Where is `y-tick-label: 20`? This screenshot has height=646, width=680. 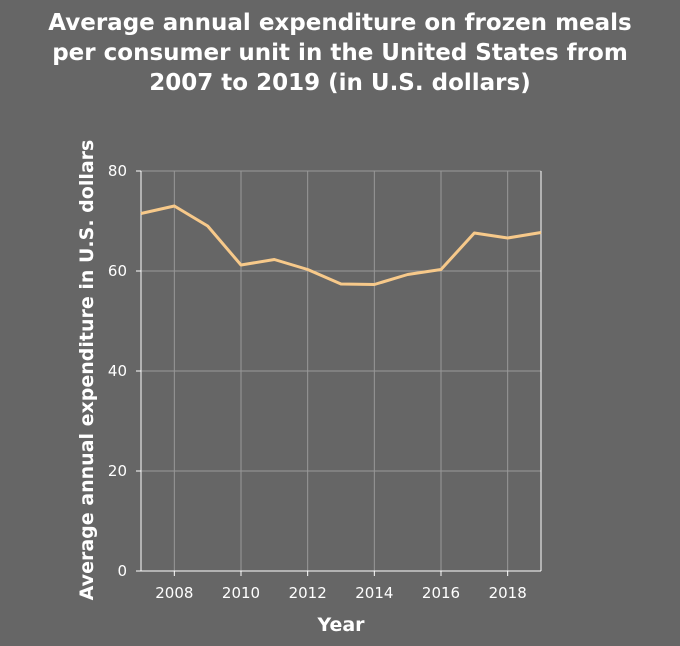
y-tick-label: 20 is located at coordinates (117, 471).